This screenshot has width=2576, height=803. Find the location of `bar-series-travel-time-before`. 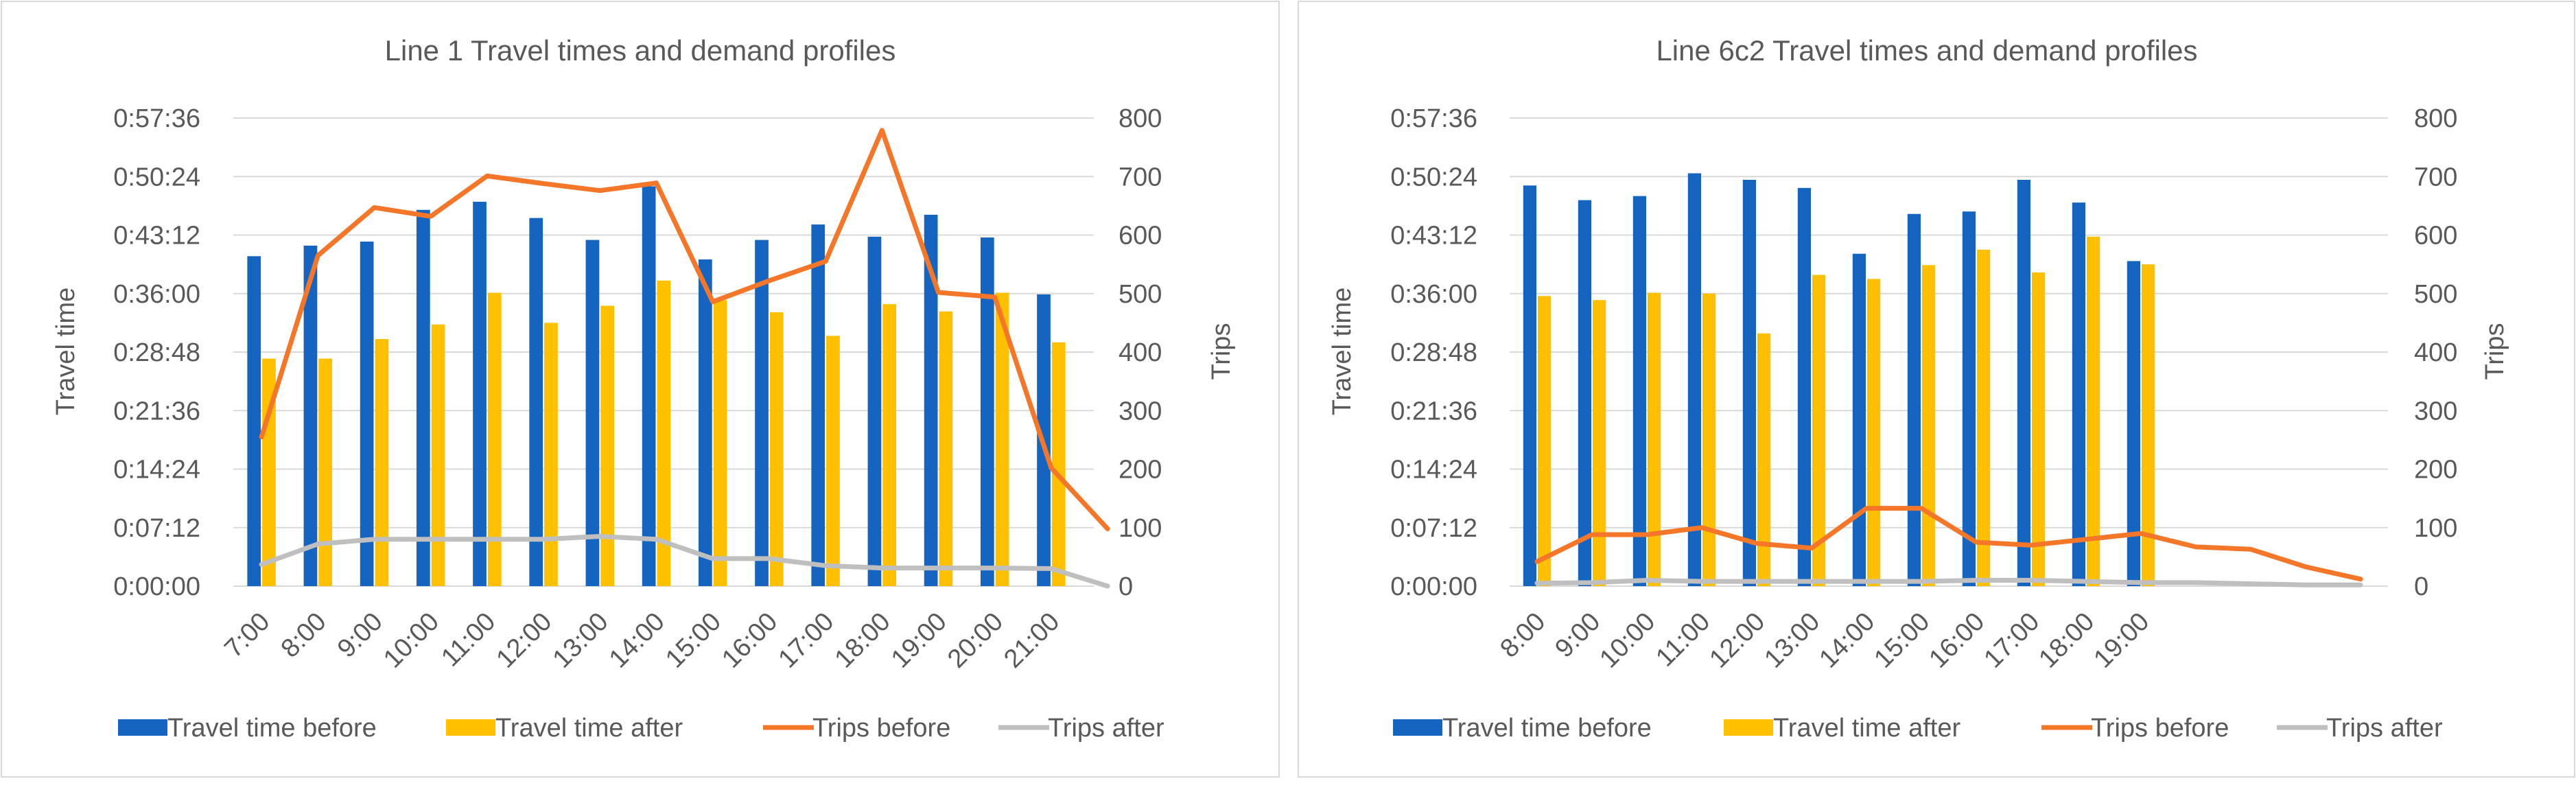

bar-series-travel-time-before is located at coordinates (1831, 380).